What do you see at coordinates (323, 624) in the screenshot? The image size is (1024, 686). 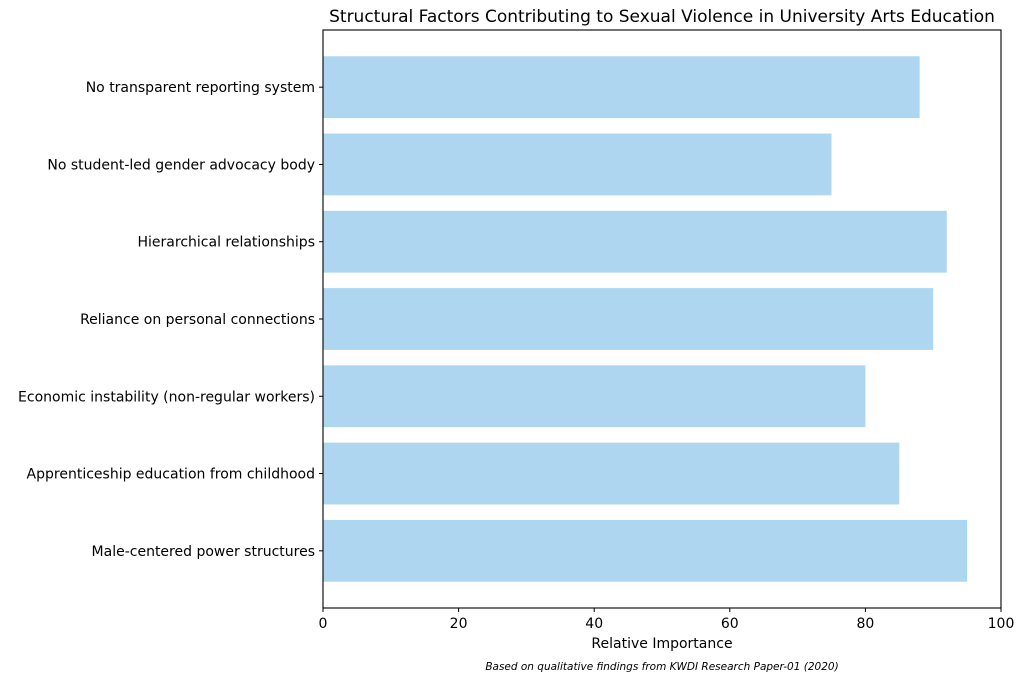 I see `x-tick-label: 0` at bounding box center [323, 624].